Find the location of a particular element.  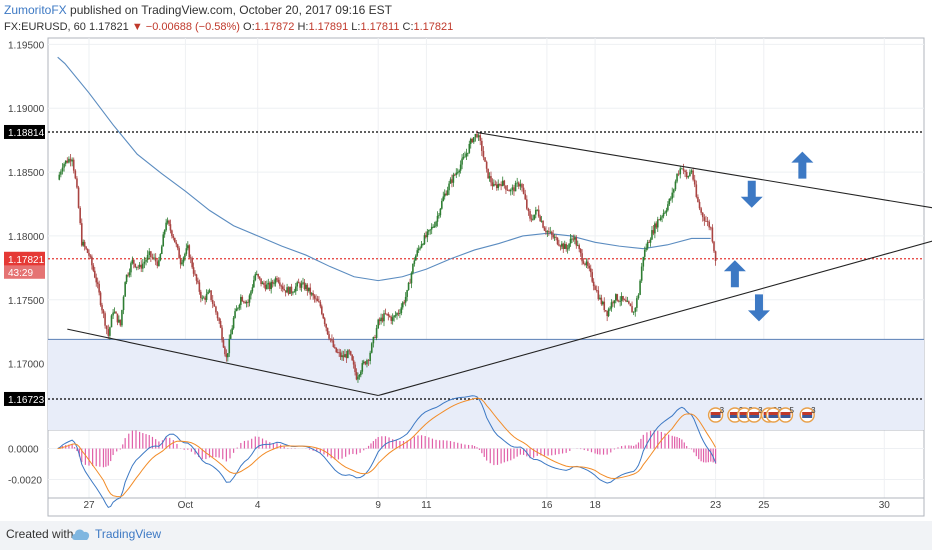

price-tag-box is located at coordinates (24, 131).